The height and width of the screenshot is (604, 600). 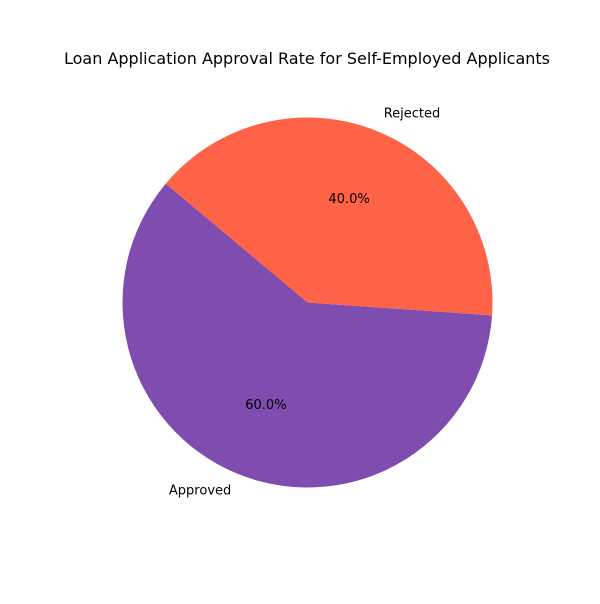 I want to click on slice-percent-rejected: 40.0%, so click(x=348, y=199).